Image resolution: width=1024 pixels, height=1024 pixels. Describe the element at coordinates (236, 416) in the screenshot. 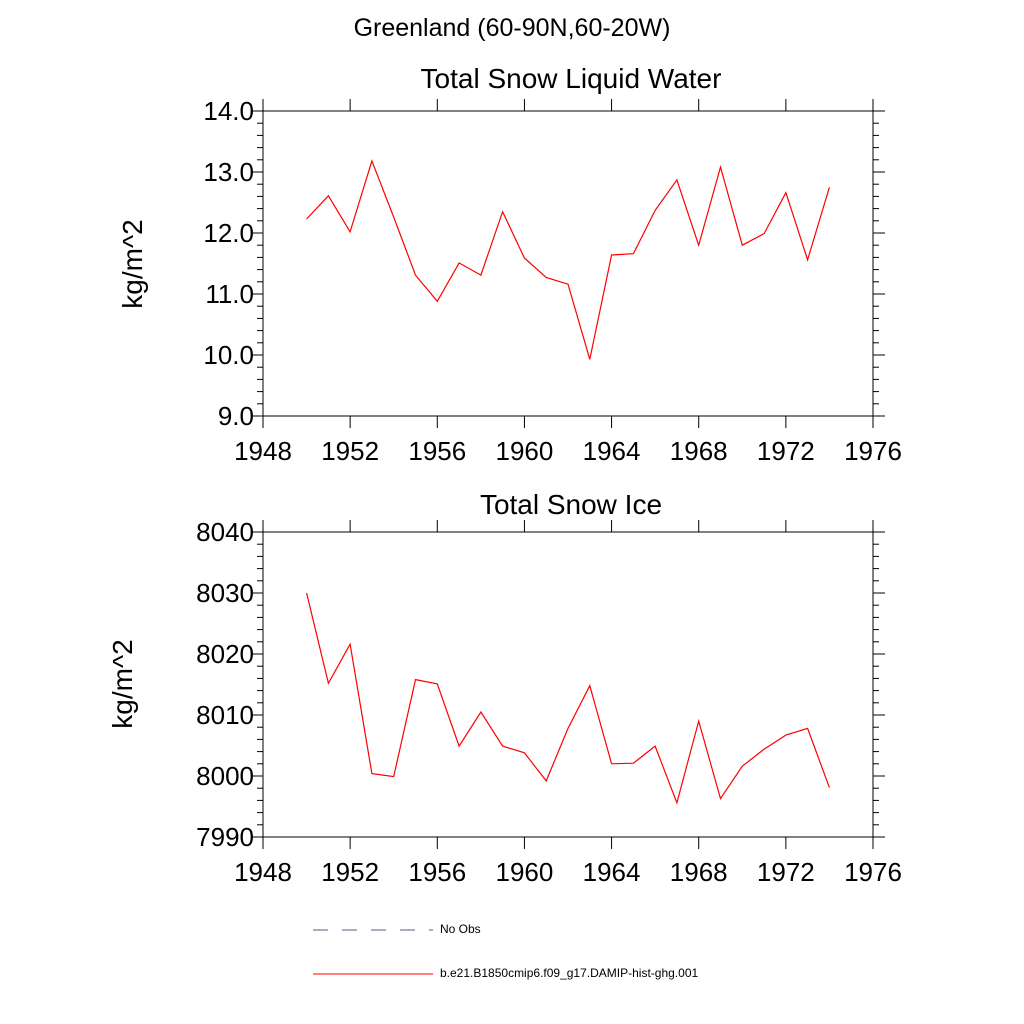

I see `y-tick-label: 9.0` at that location.